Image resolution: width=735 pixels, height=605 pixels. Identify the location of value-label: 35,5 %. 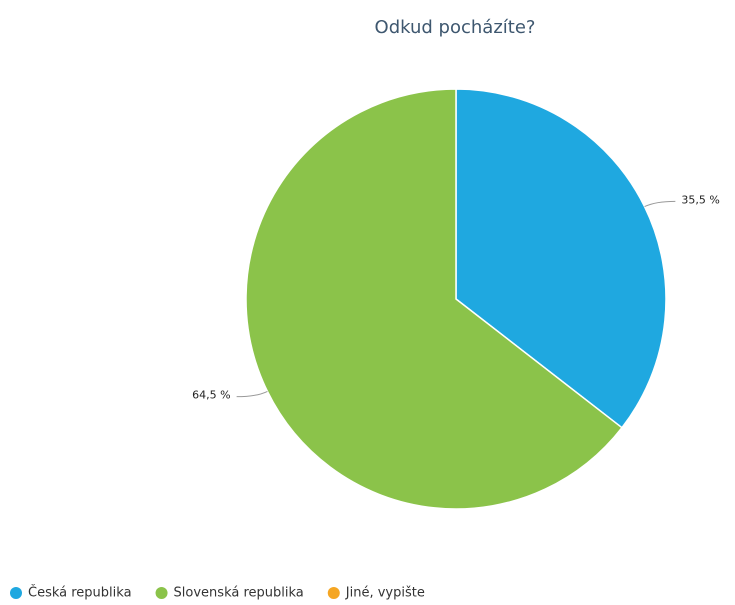
(700, 199).